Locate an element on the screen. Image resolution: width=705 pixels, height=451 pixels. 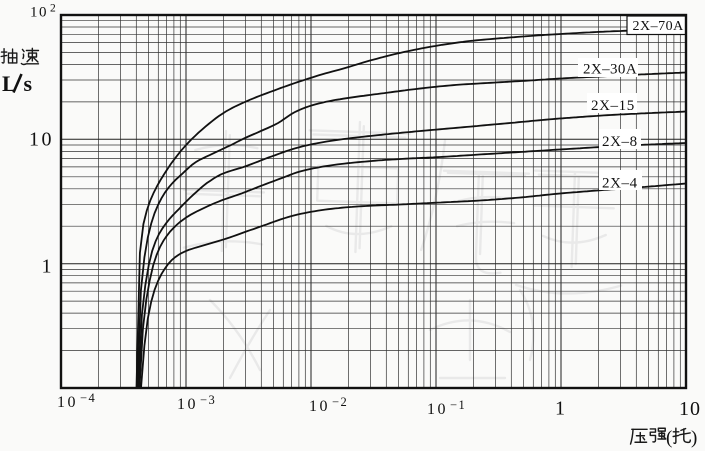
svg-text: s is located at coordinates (28, 83).